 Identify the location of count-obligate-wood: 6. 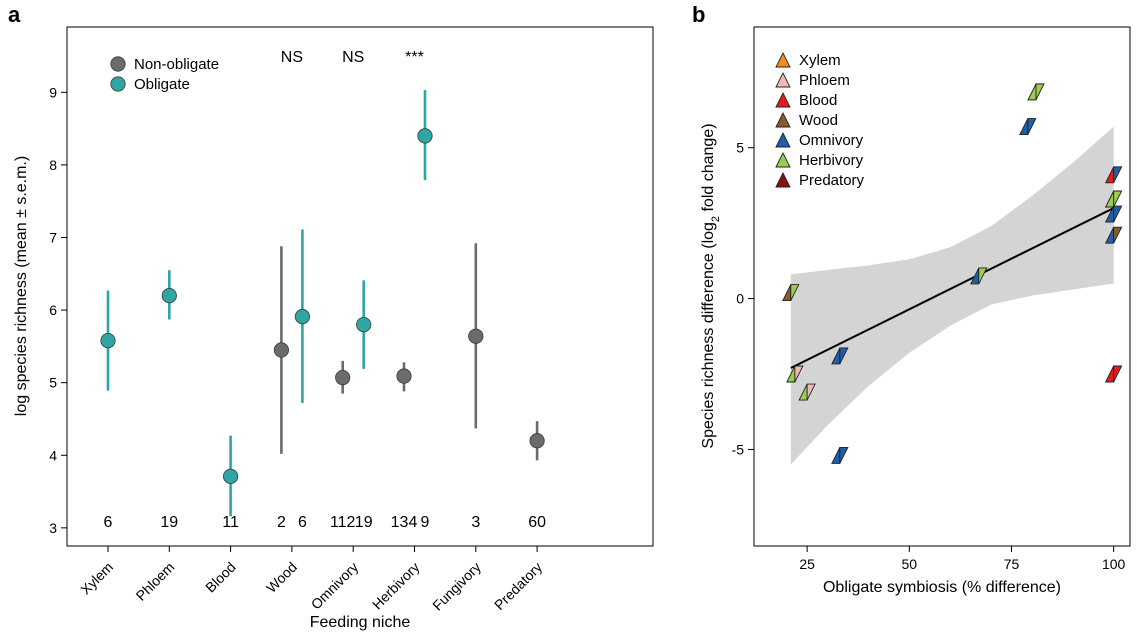
(302, 522).